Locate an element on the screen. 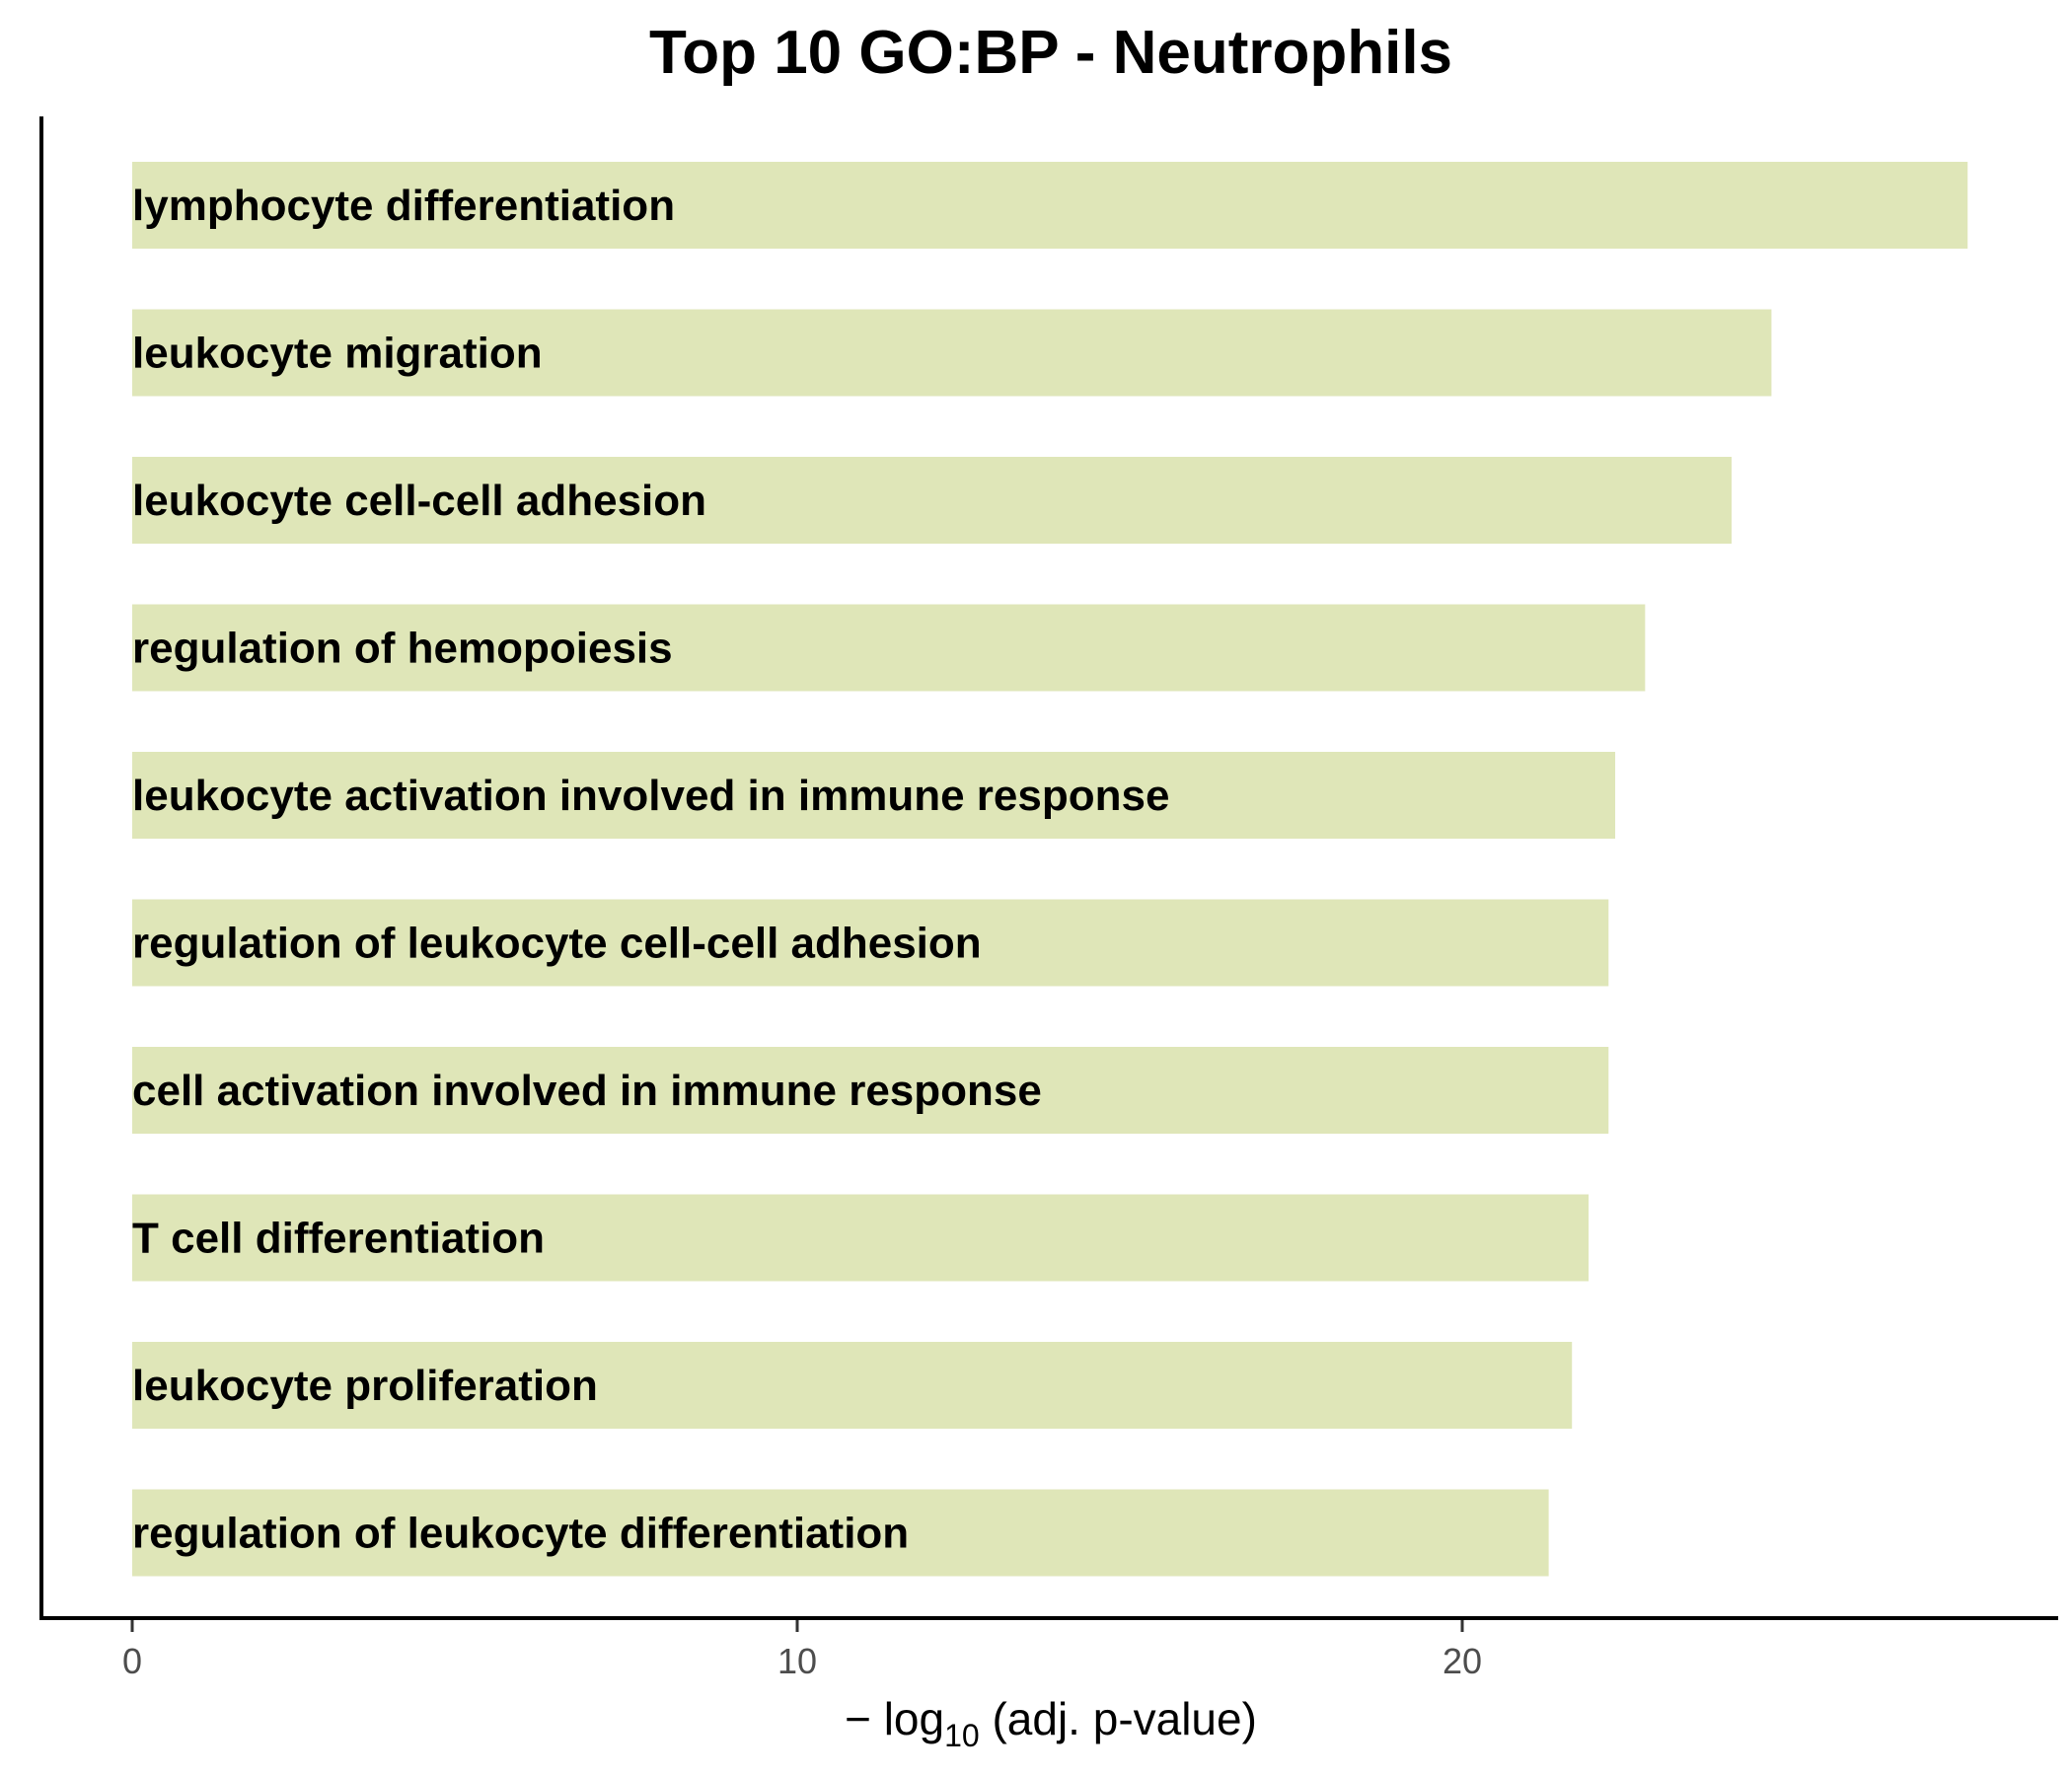  x-tick-label-10: 10 is located at coordinates (797, 1661).